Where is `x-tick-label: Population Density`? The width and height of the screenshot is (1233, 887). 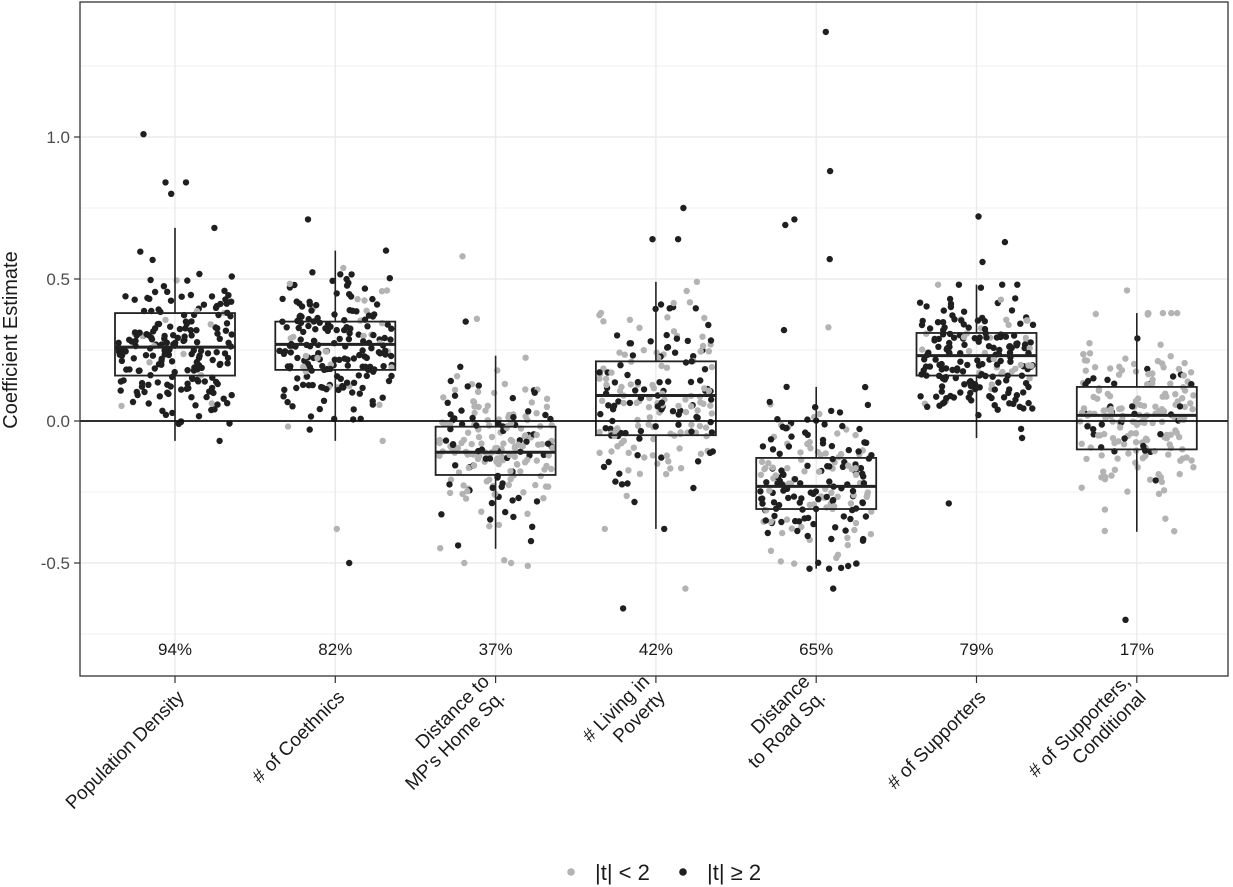 x-tick-label: Population Density is located at coordinates (125, 750).